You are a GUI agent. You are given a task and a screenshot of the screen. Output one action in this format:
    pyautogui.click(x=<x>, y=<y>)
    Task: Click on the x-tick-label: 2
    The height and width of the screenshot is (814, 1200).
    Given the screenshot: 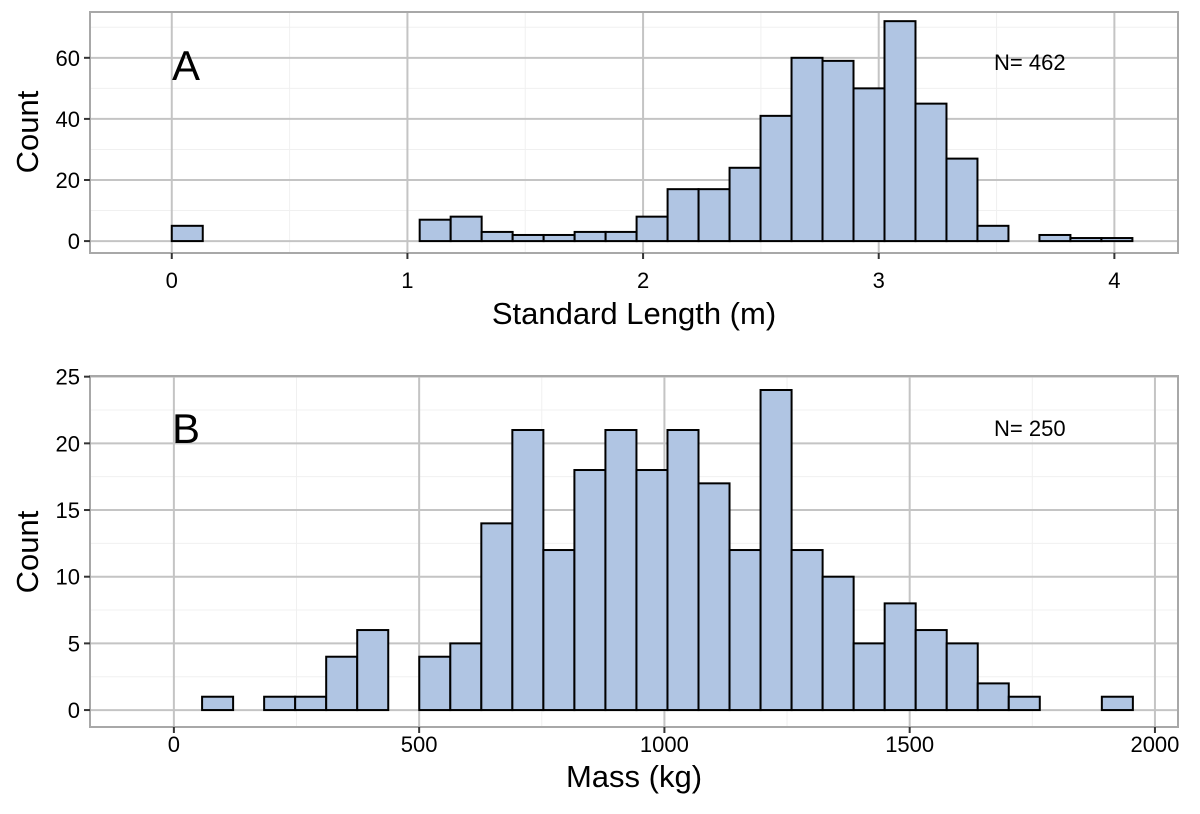 What is the action you would take?
    pyautogui.click(x=643, y=280)
    